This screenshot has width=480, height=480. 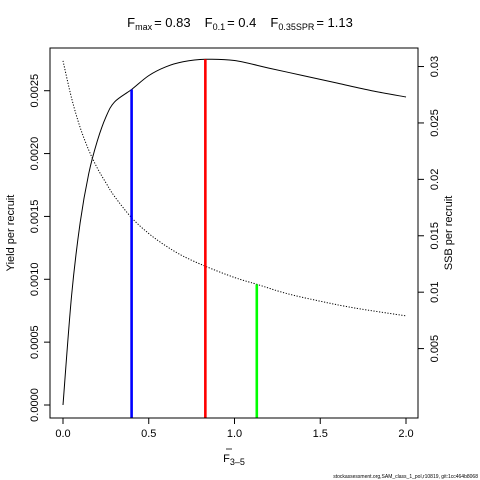 I want to click on y-right-tick-label-4: 0.025, so click(x=435, y=123).